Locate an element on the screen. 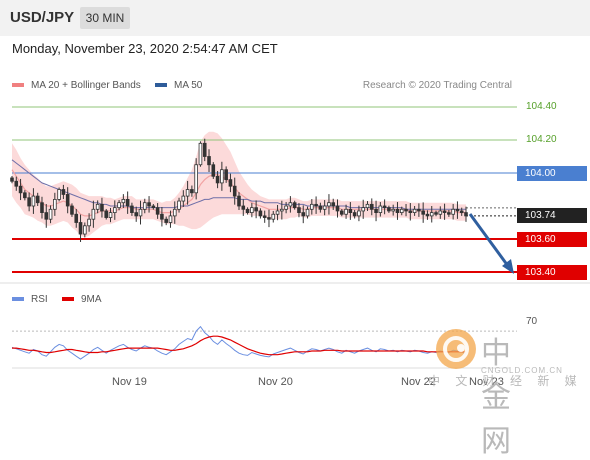  timeframe-button: 30 MIN is located at coordinates (105, 18).